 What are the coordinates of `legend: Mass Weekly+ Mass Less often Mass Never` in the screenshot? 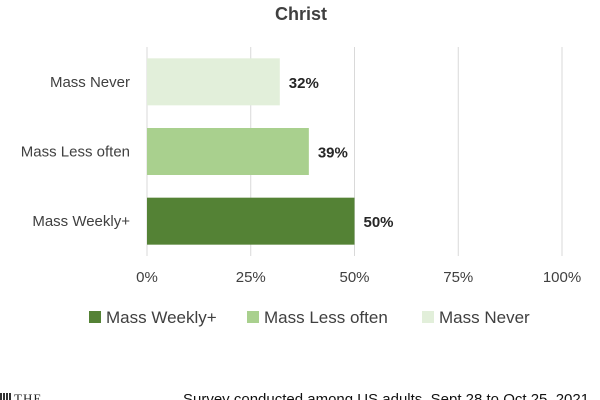 It's located at (309, 317).